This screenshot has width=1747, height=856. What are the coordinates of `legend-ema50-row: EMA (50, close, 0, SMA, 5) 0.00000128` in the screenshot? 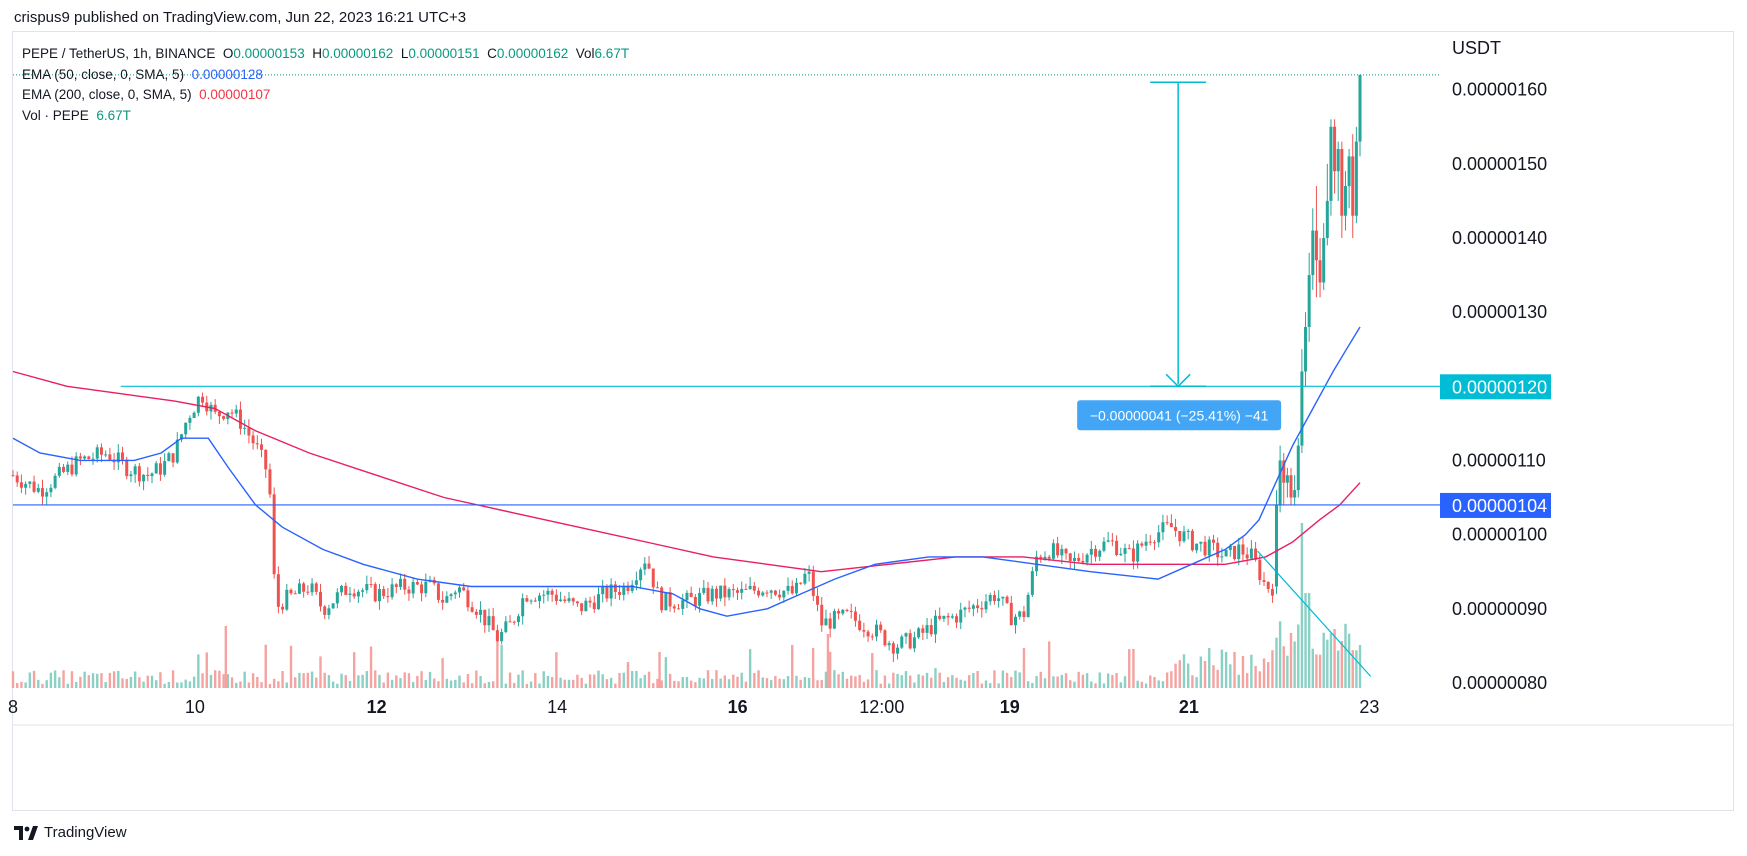 It's located at (325, 75).